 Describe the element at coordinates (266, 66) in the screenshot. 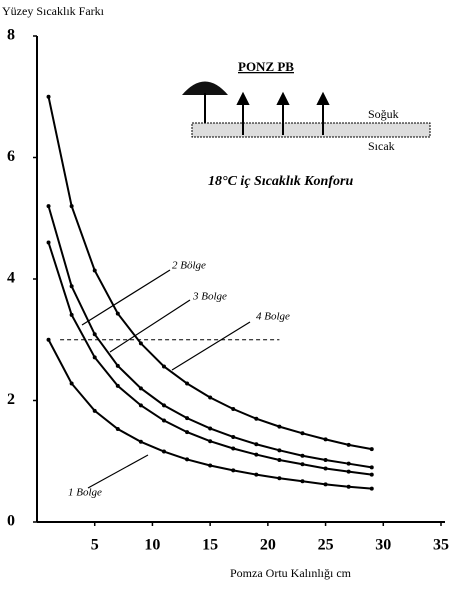

I see `inset-title: PONZ PB` at that location.